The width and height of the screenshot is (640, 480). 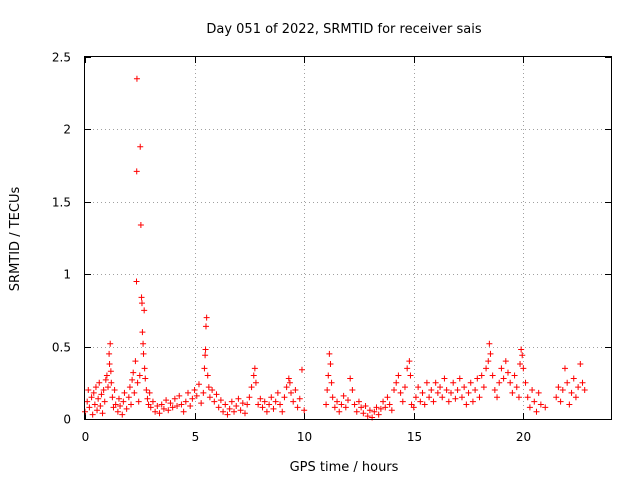 I want to click on x-tick-label: 15, so click(x=414, y=437).